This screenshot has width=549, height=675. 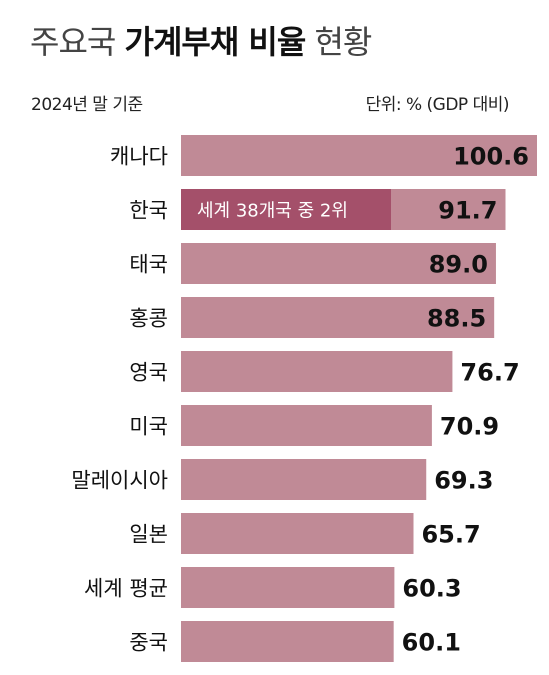 I want to click on value-label: 91.7, so click(x=467, y=211).